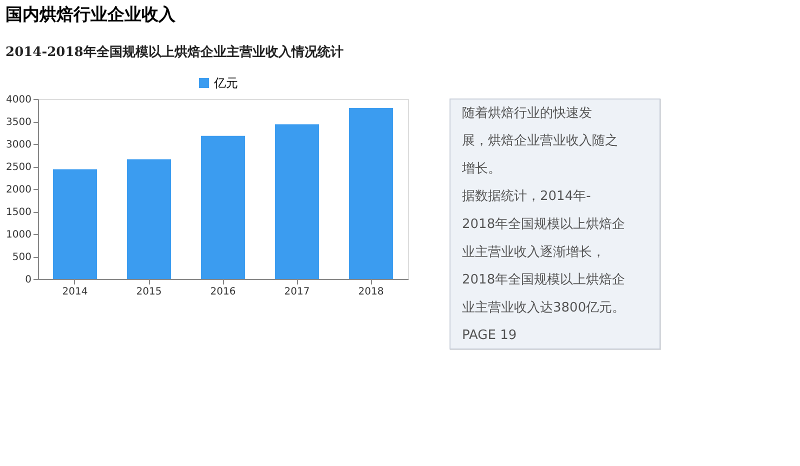 The width and height of the screenshot is (800, 466). What do you see at coordinates (533, 252) in the screenshot?
I see `text: 业主营业收入逐渐增长，` at bounding box center [533, 252].